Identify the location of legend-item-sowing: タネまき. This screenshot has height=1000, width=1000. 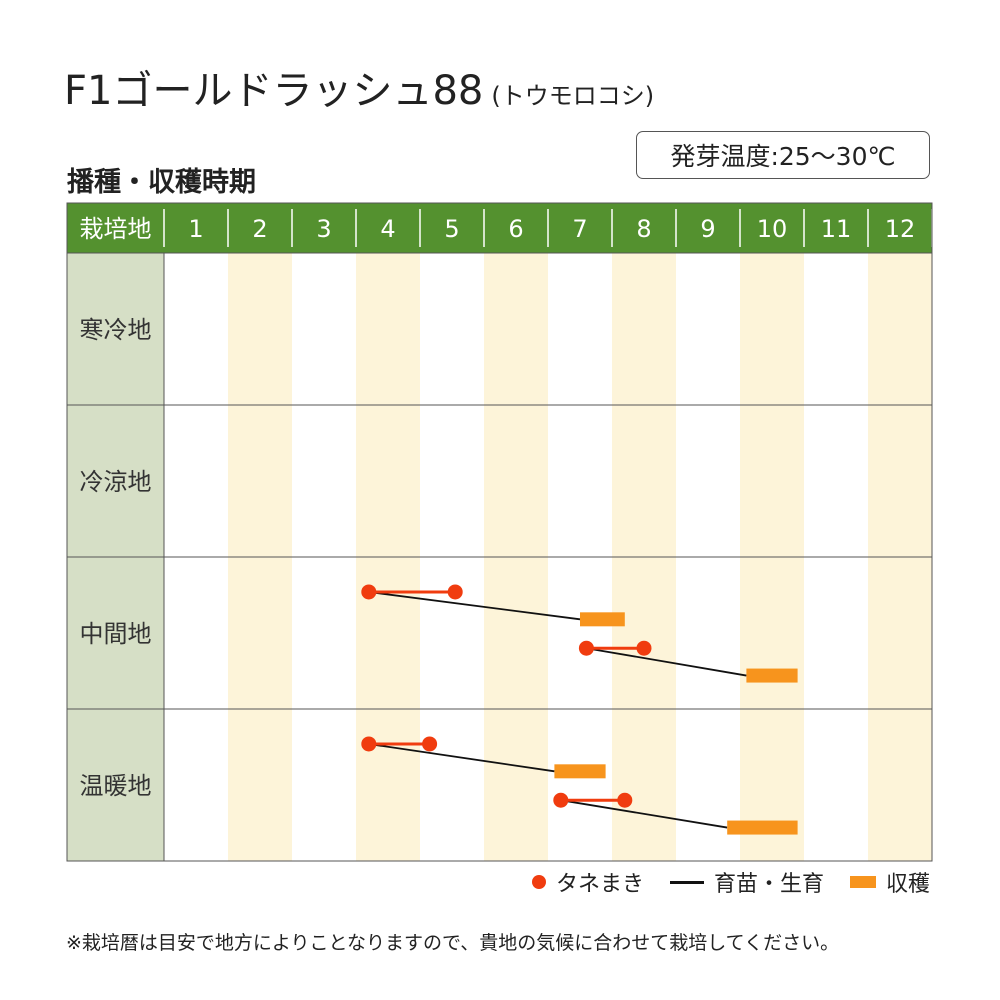
(587, 882).